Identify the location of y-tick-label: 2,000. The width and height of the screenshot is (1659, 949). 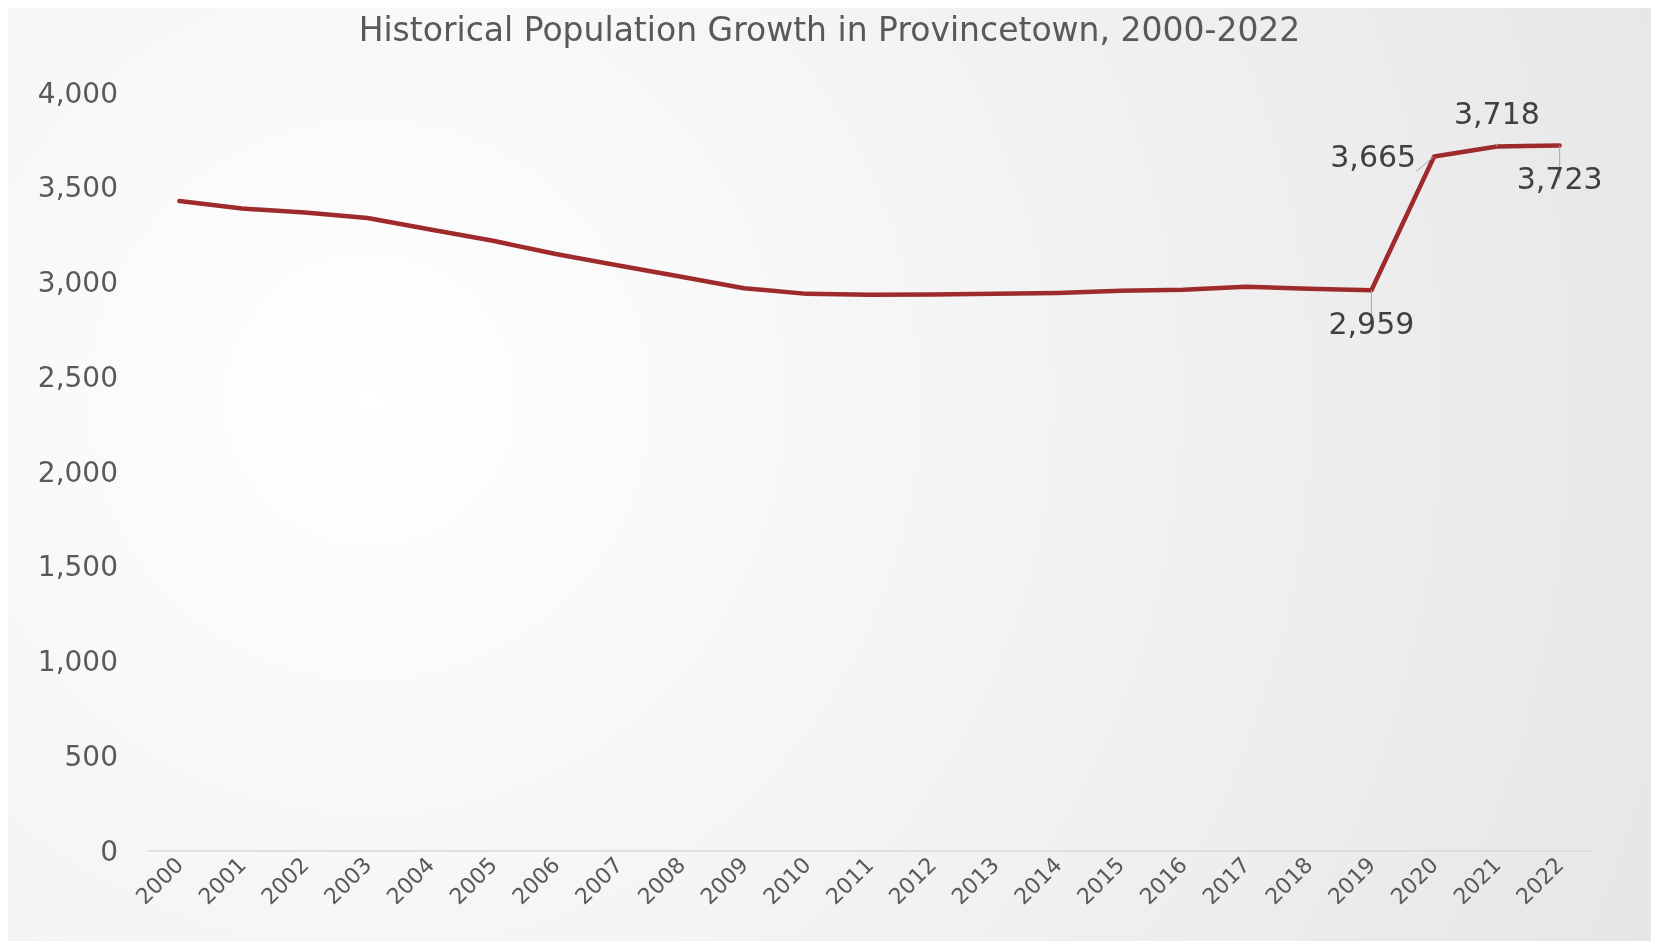
(77, 472).